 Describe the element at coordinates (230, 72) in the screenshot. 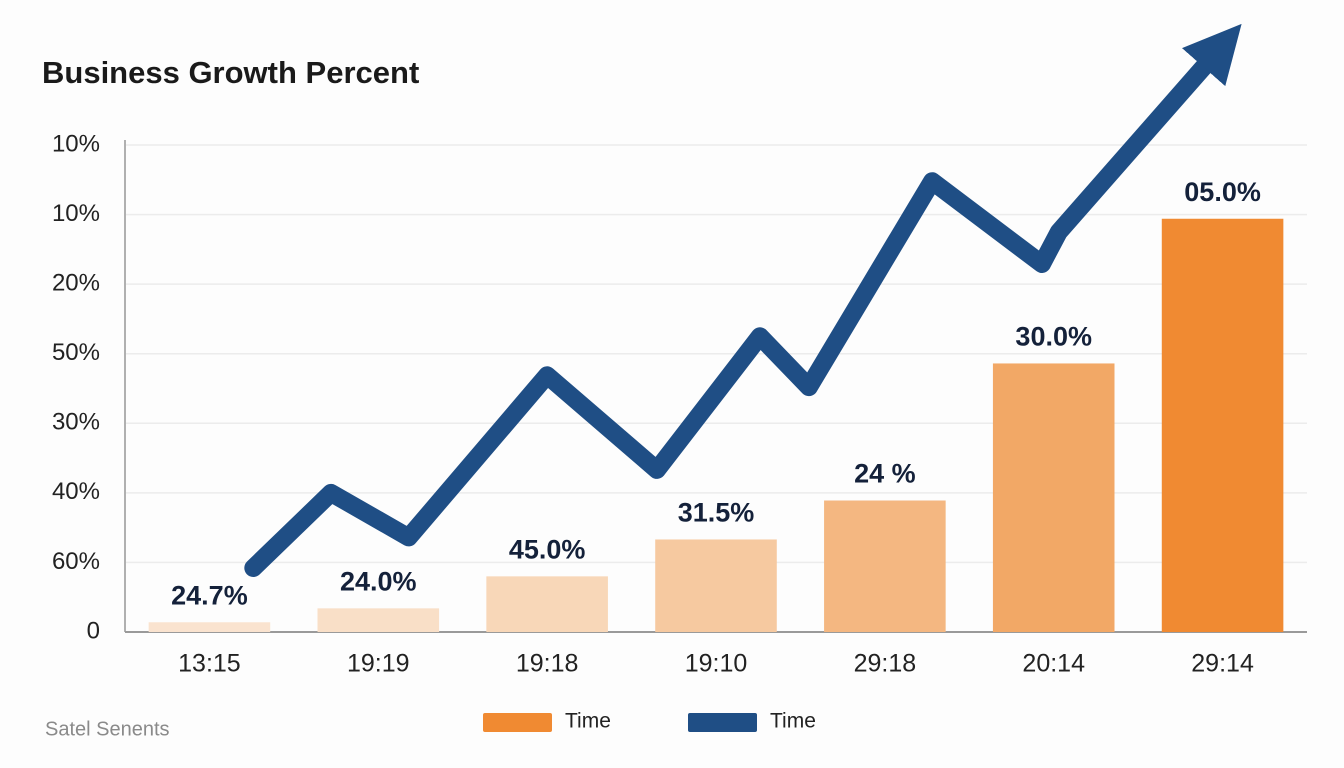

I see `chart-title: Business Growth Percent` at that location.